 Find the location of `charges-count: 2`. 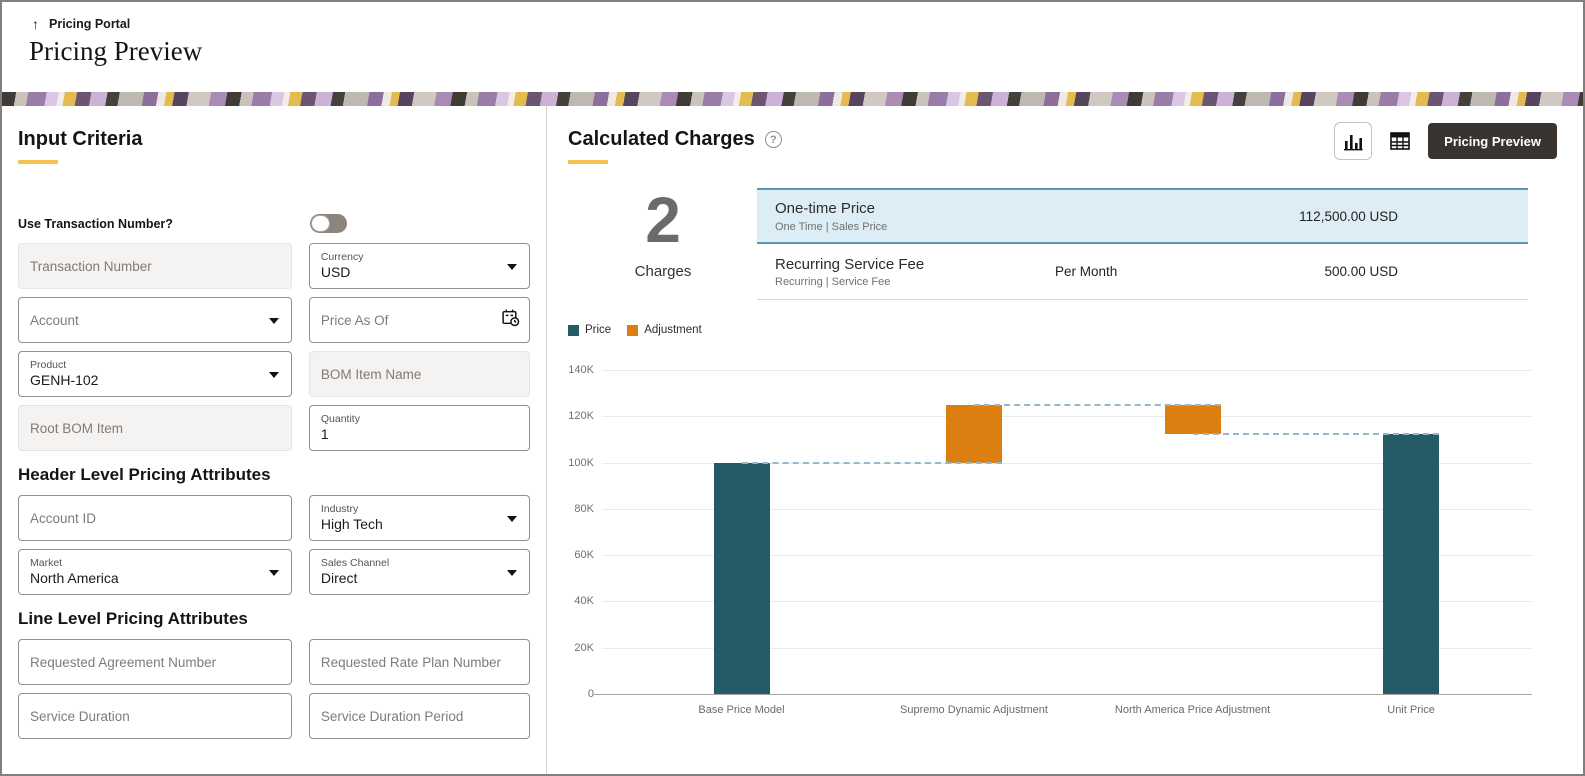

charges-count: 2 is located at coordinates (663, 220).